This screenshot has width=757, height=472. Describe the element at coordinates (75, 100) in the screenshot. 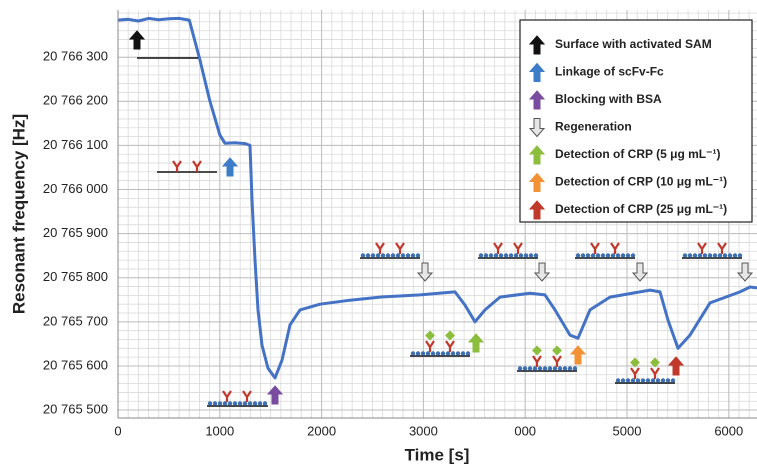

I see `y-tick-label: 20 766 200` at that location.